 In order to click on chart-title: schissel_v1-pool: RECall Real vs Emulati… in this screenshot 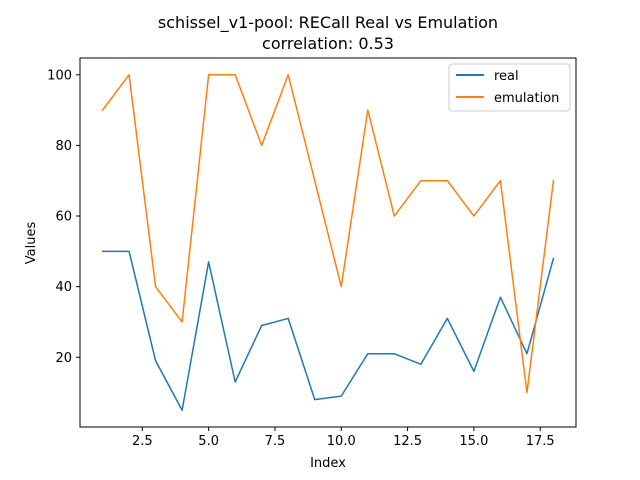, I will do `click(328, 23)`.